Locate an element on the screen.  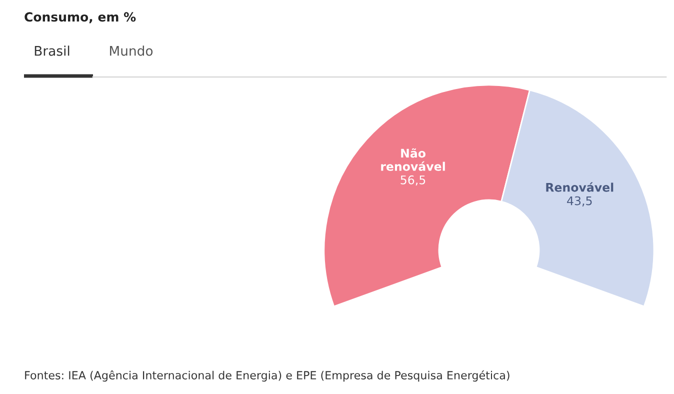
text: Brasil is located at coordinates (52, 51).